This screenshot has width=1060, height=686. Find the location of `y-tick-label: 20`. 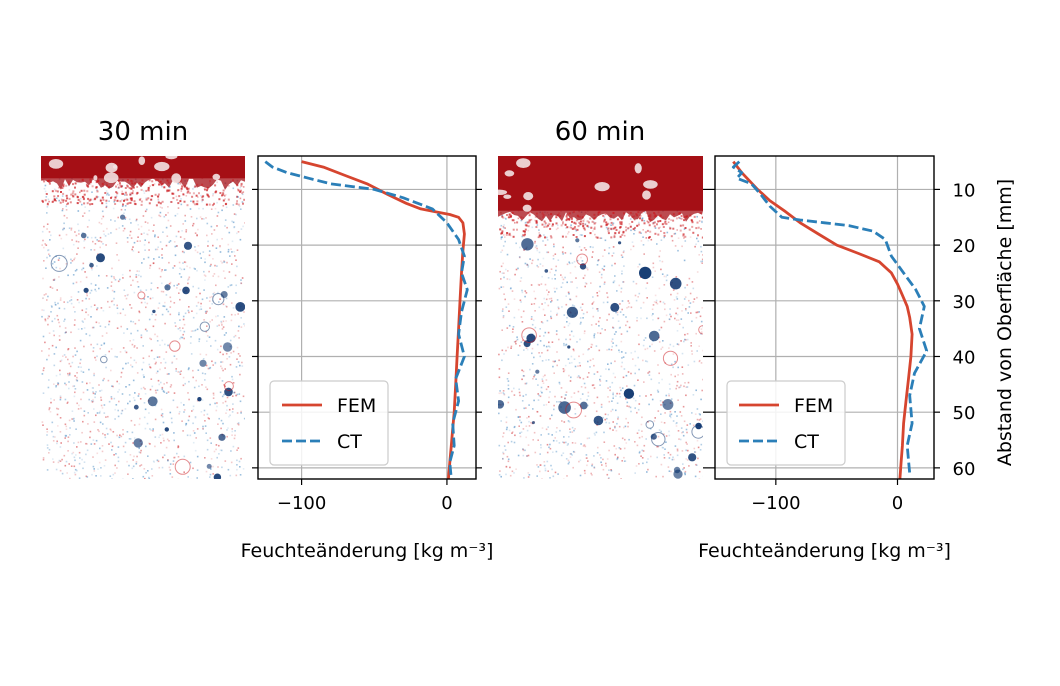

y-tick-label: 20 is located at coordinates (964, 246).